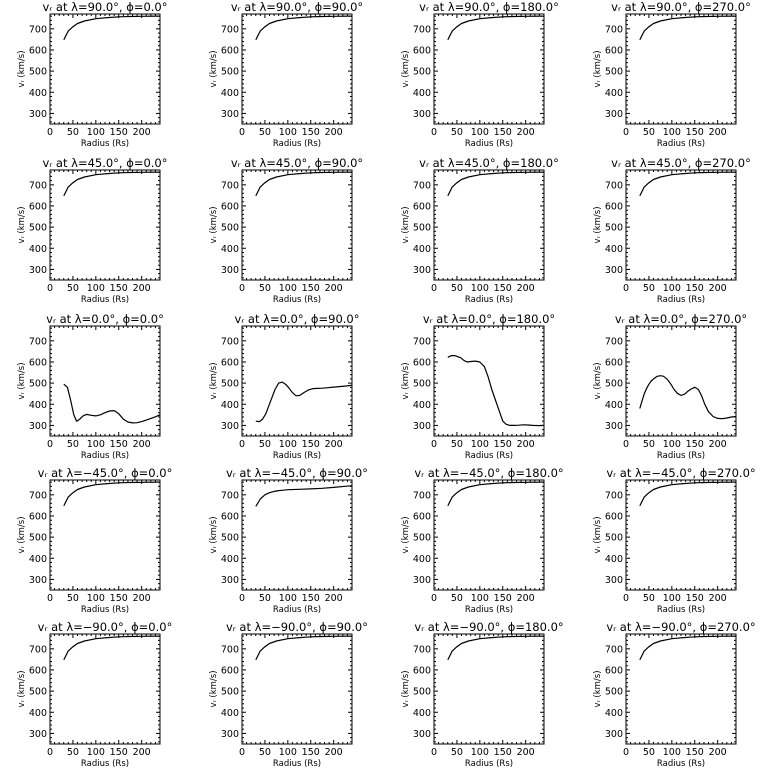 Image resolution: width=768 pixels, height=768 pixels. I want to click on subplot-title: vᵣ at λ=−45.0°, ϕ=0.0°, so click(105, 473).